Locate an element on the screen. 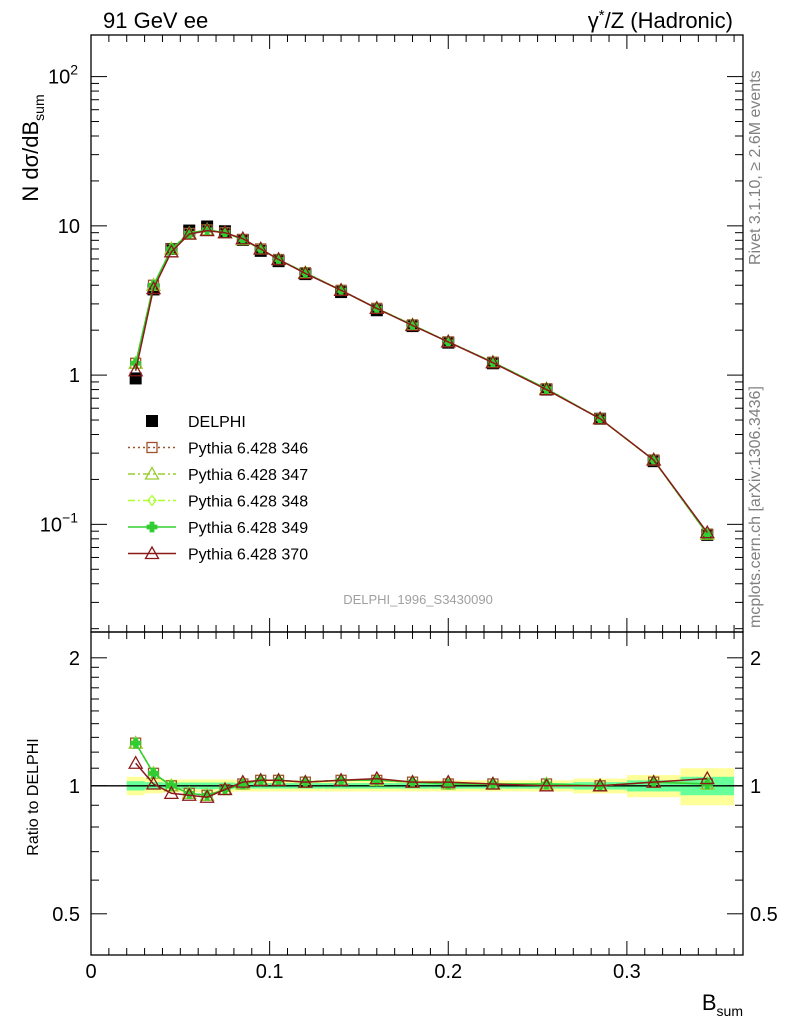 This screenshot has height=1024, width=786. ratio-y-tick-label: 2 is located at coordinates (74, 659).